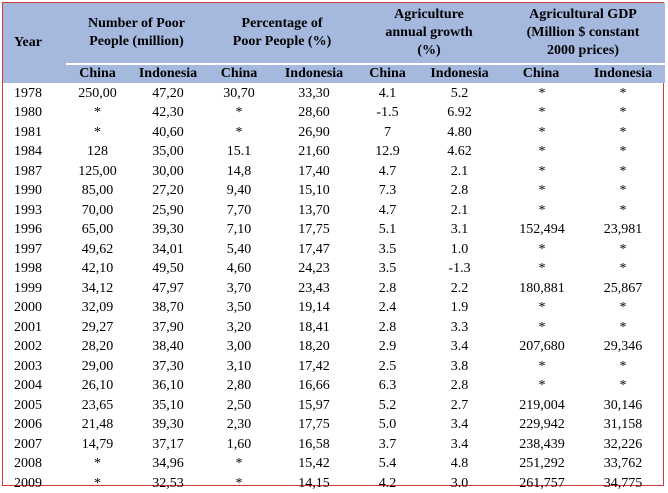 The height and width of the screenshot is (493, 668). What do you see at coordinates (34, 269) in the screenshot?
I see `year-cell: 1998` at bounding box center [34, 269].